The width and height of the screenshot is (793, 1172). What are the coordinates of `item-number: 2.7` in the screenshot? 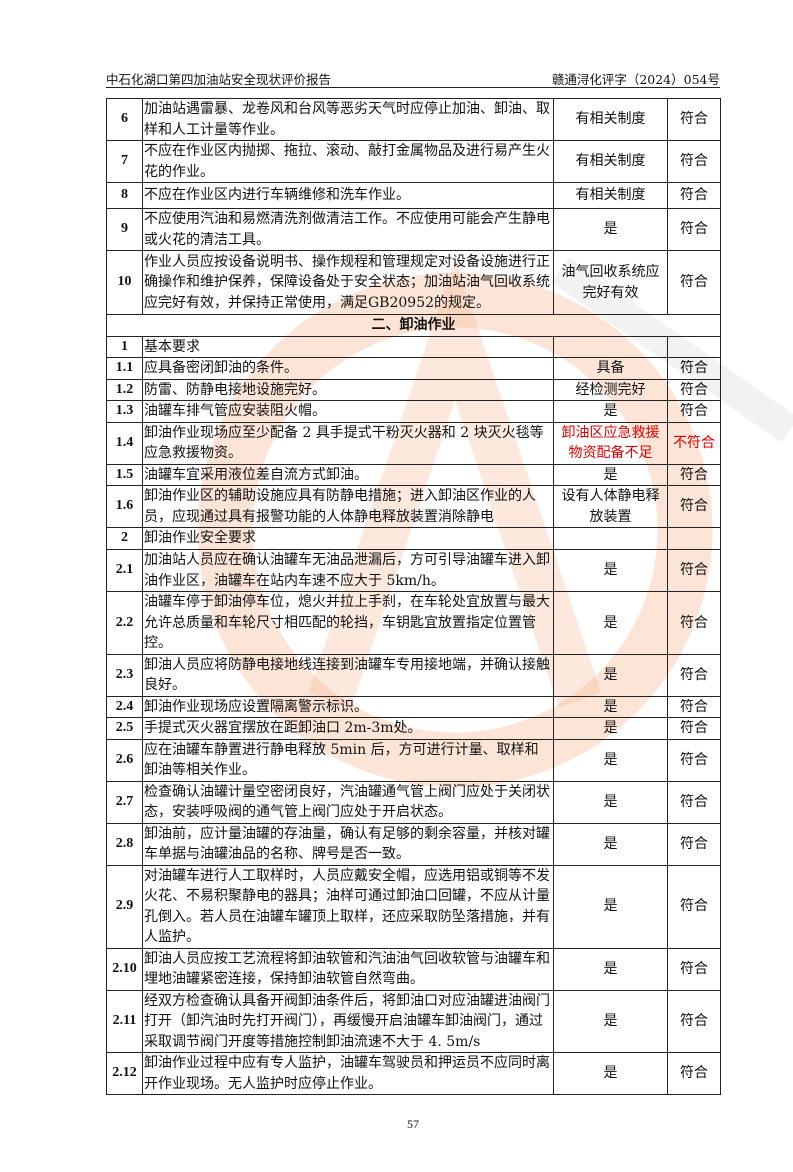 It's located at (124, 802).